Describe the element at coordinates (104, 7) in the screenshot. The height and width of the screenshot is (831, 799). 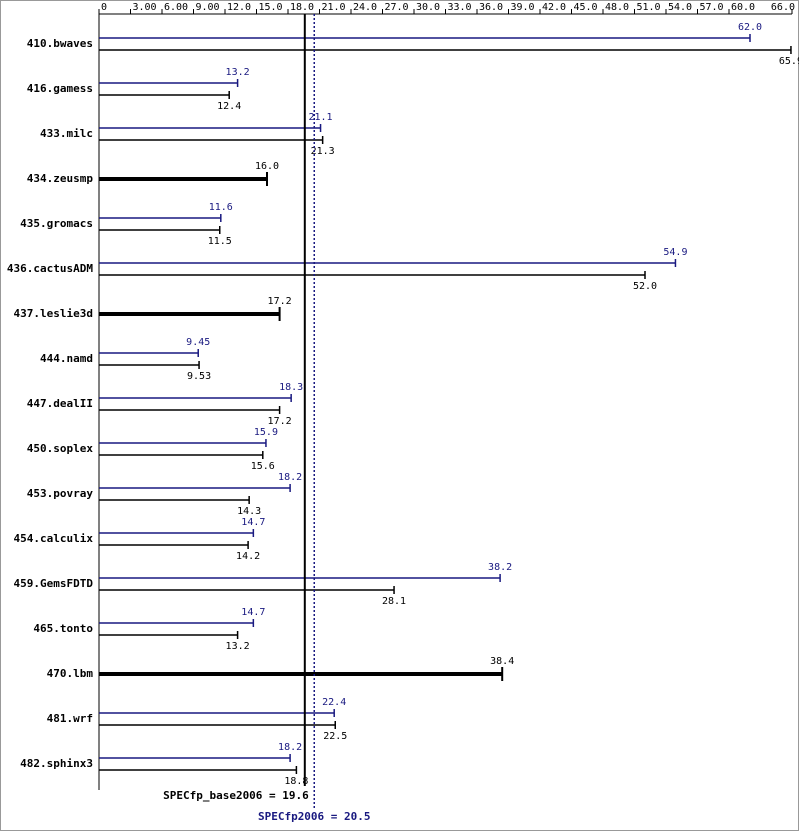
I see `x-tick-label: 0` at that location.